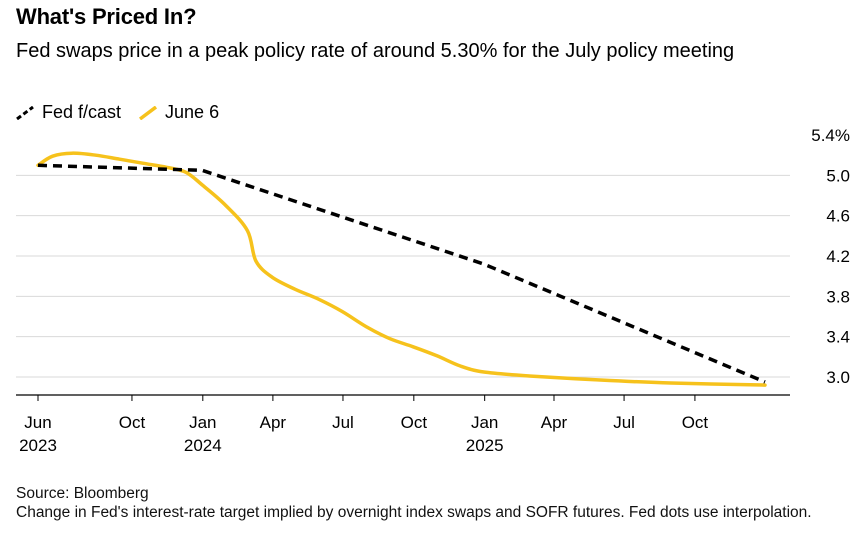 Image resolution: width=856 pixels, height=545 pixels. What do you see at coordinates (838, 175) in the screenshot?
I see `y-tick-label: 5.0` at bounding box center [838, 175].